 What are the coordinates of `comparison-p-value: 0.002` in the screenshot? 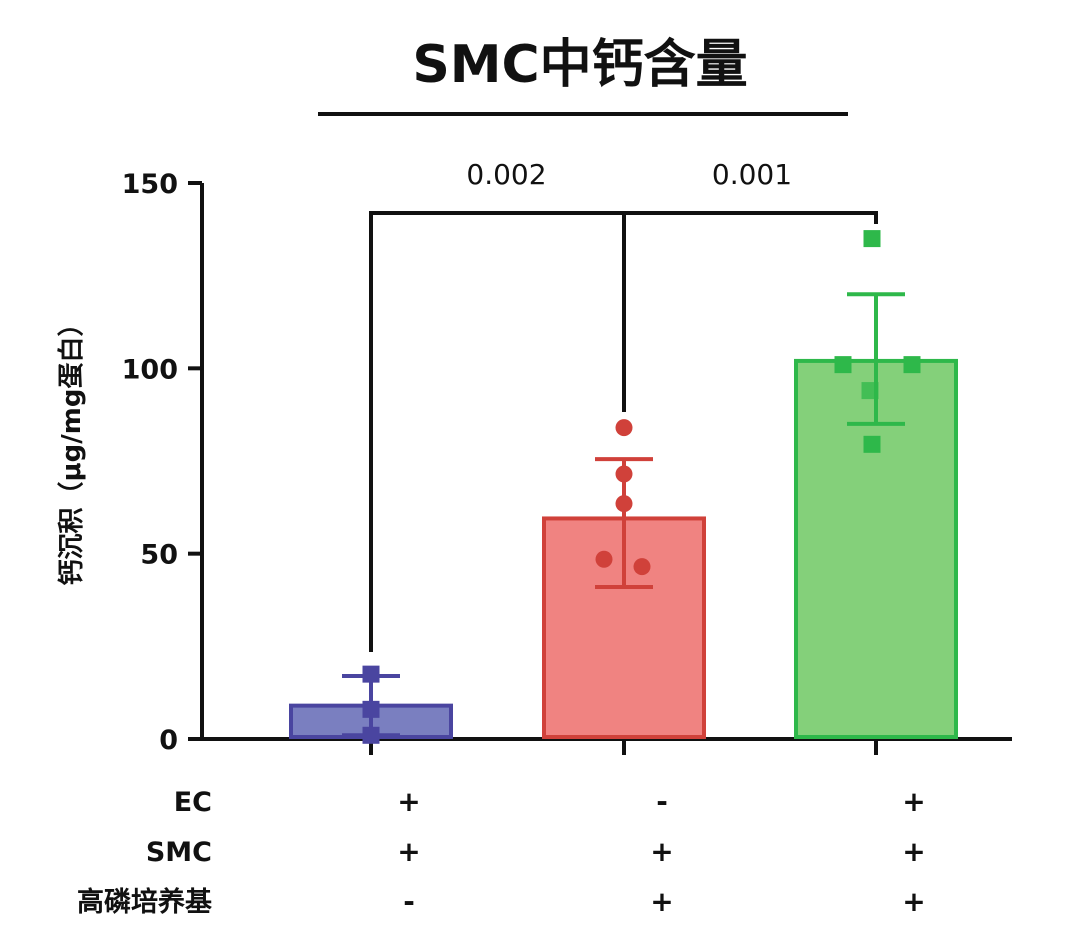 It's located at (506, 174).